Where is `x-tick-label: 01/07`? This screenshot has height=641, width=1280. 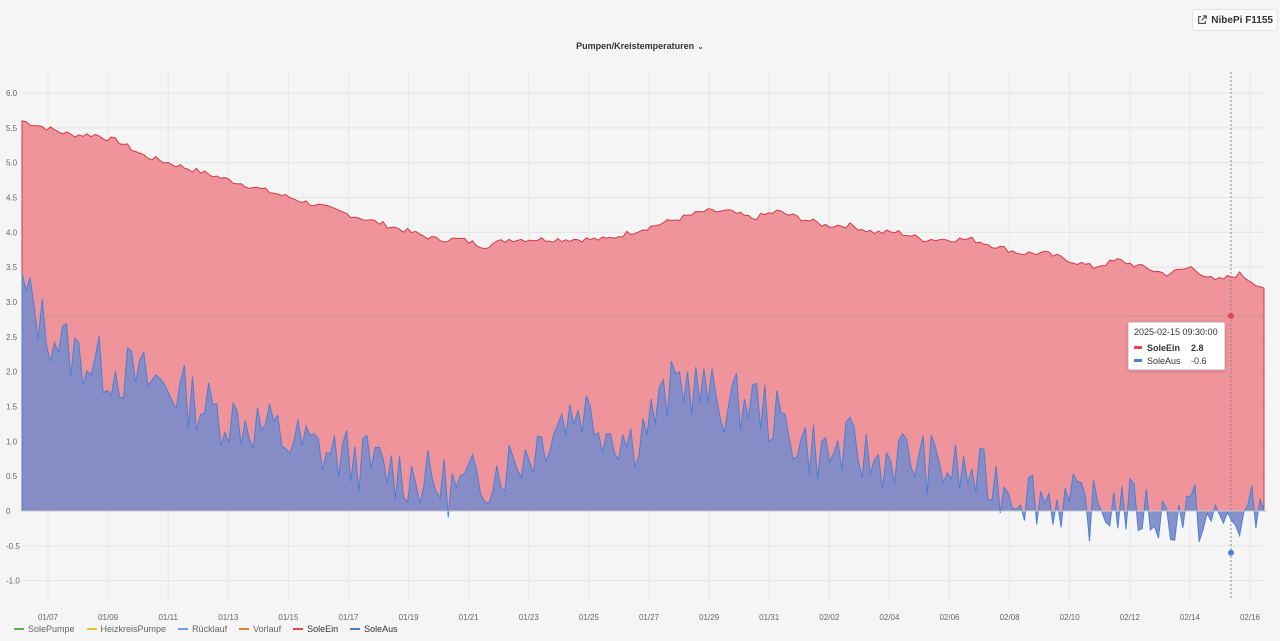
x-tick-label: 01/07 is located at coordinates (48, 617).